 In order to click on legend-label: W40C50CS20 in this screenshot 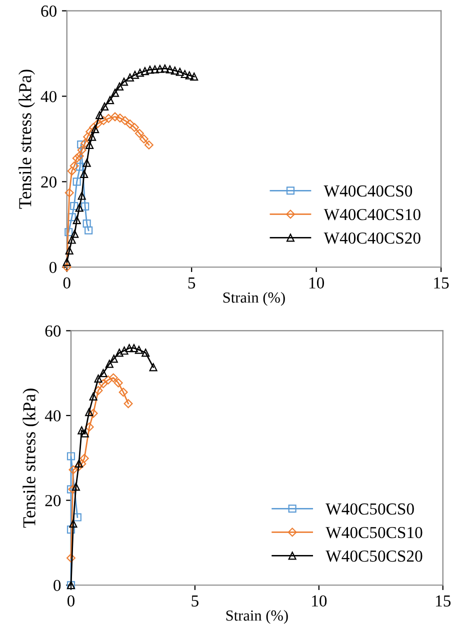, I will do `click(374, 556)`.